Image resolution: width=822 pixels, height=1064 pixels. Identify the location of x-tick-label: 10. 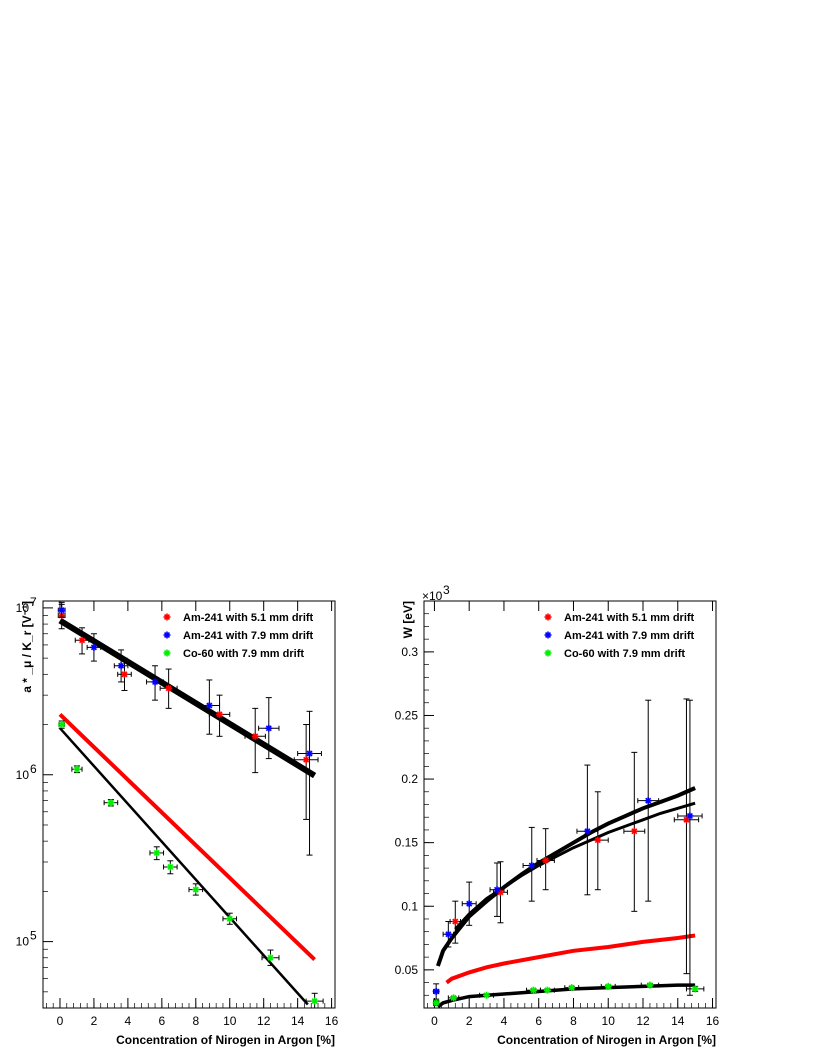
(230, 1021).